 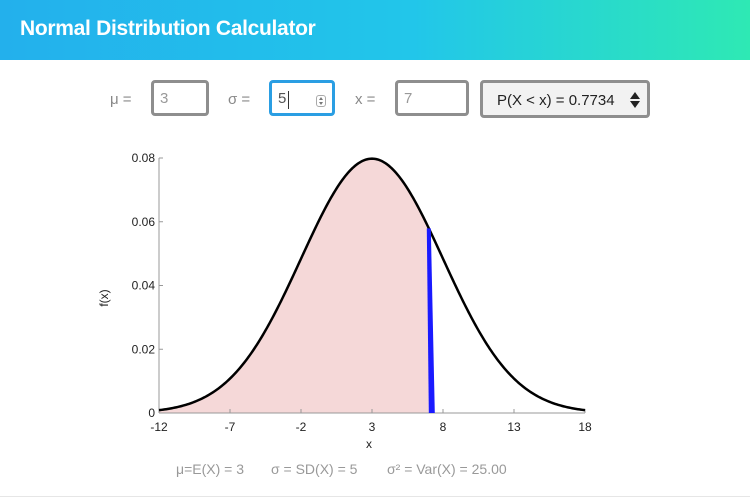 I want to click on y-tick-label: 0.04, so click(x=144, y=286).